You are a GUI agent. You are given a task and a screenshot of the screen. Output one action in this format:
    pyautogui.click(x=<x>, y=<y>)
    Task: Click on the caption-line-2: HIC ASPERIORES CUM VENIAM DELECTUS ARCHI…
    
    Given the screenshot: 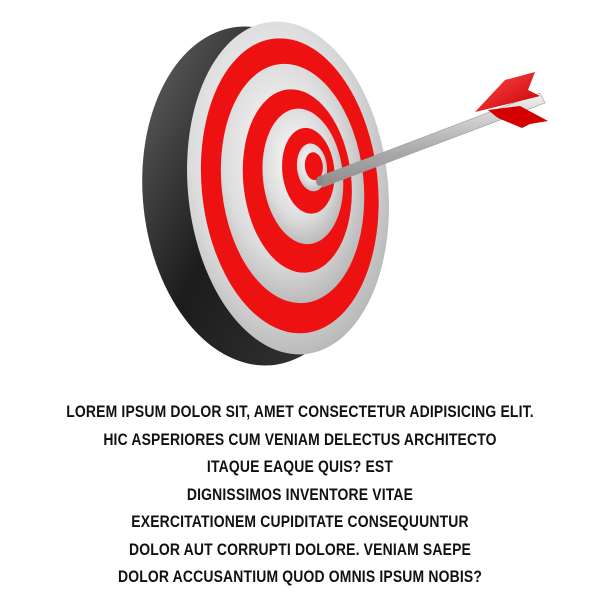 What is the action you would take?
    pyautogui.click(x=300, y=439)
    